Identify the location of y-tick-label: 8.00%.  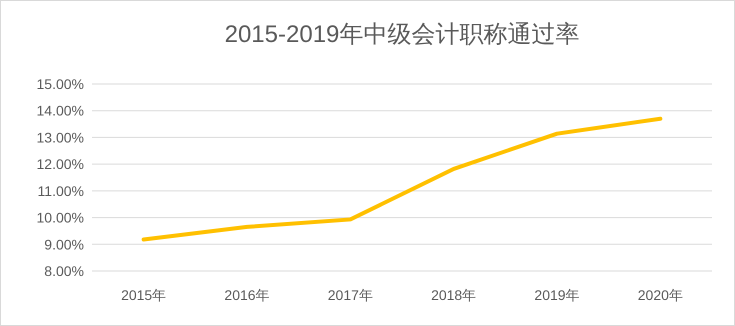
(64, 271).